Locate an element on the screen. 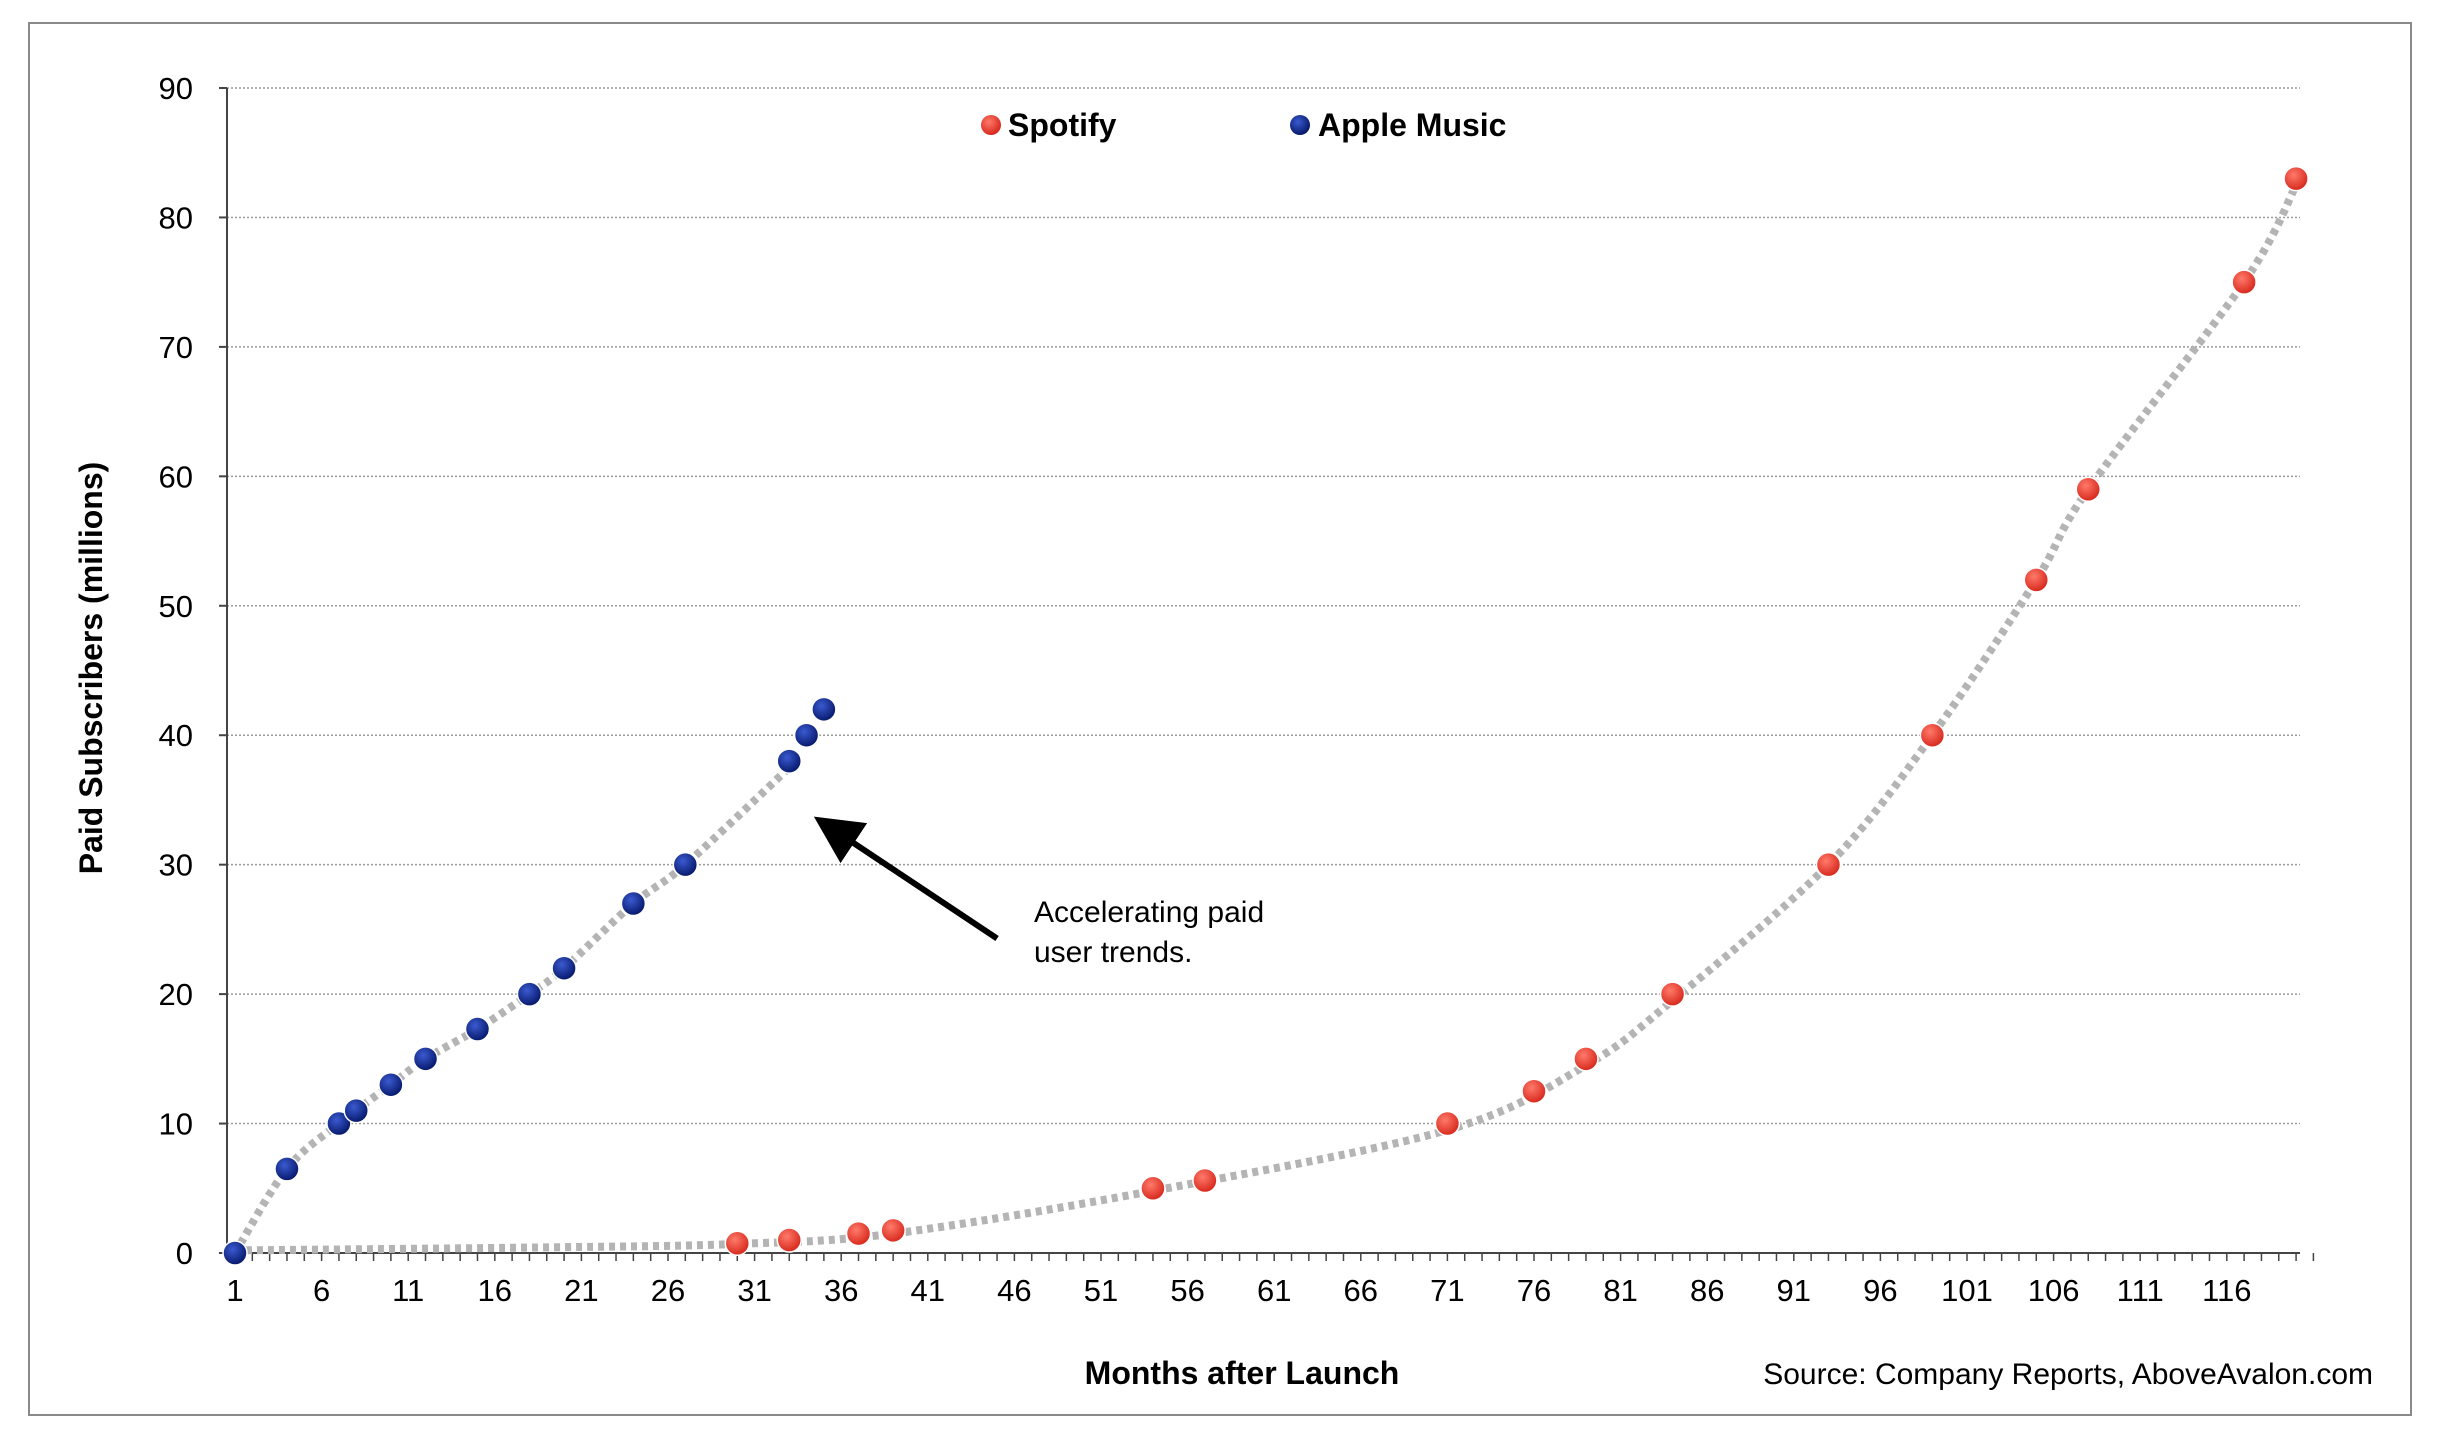  x-tick-label: 6 is located at coordinates (321, 1290).